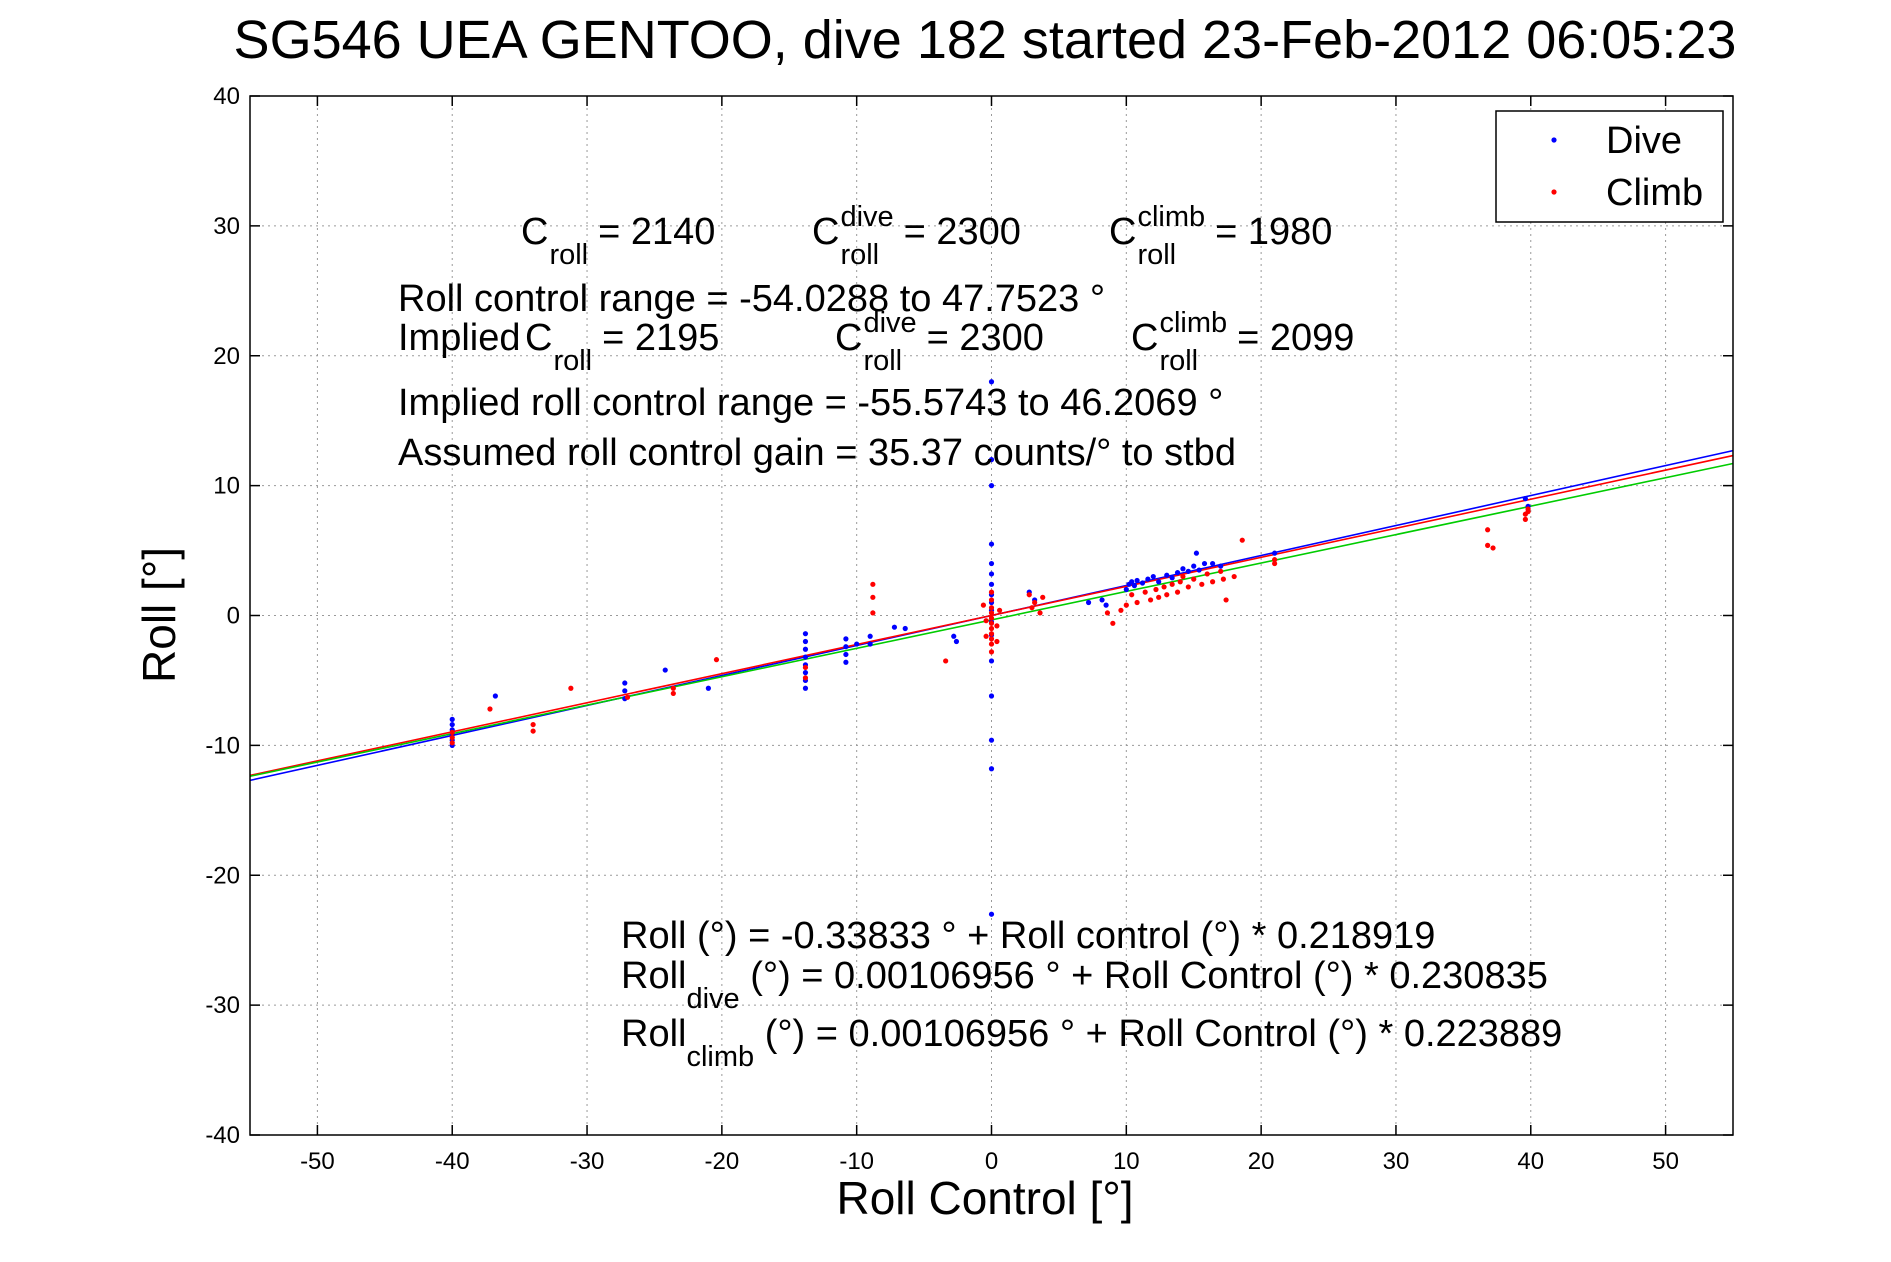  Describe the element at coordinates (984, 1198) in the screenshot. I see `x-axis-label: Roll Control [°]` at that location.